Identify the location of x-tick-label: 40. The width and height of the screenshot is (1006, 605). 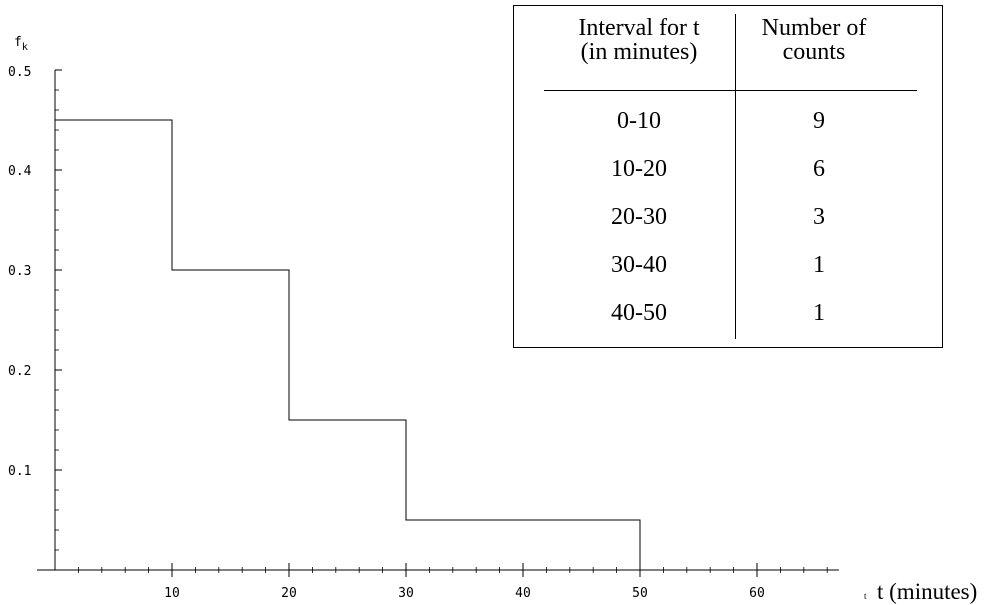
(523, 593).